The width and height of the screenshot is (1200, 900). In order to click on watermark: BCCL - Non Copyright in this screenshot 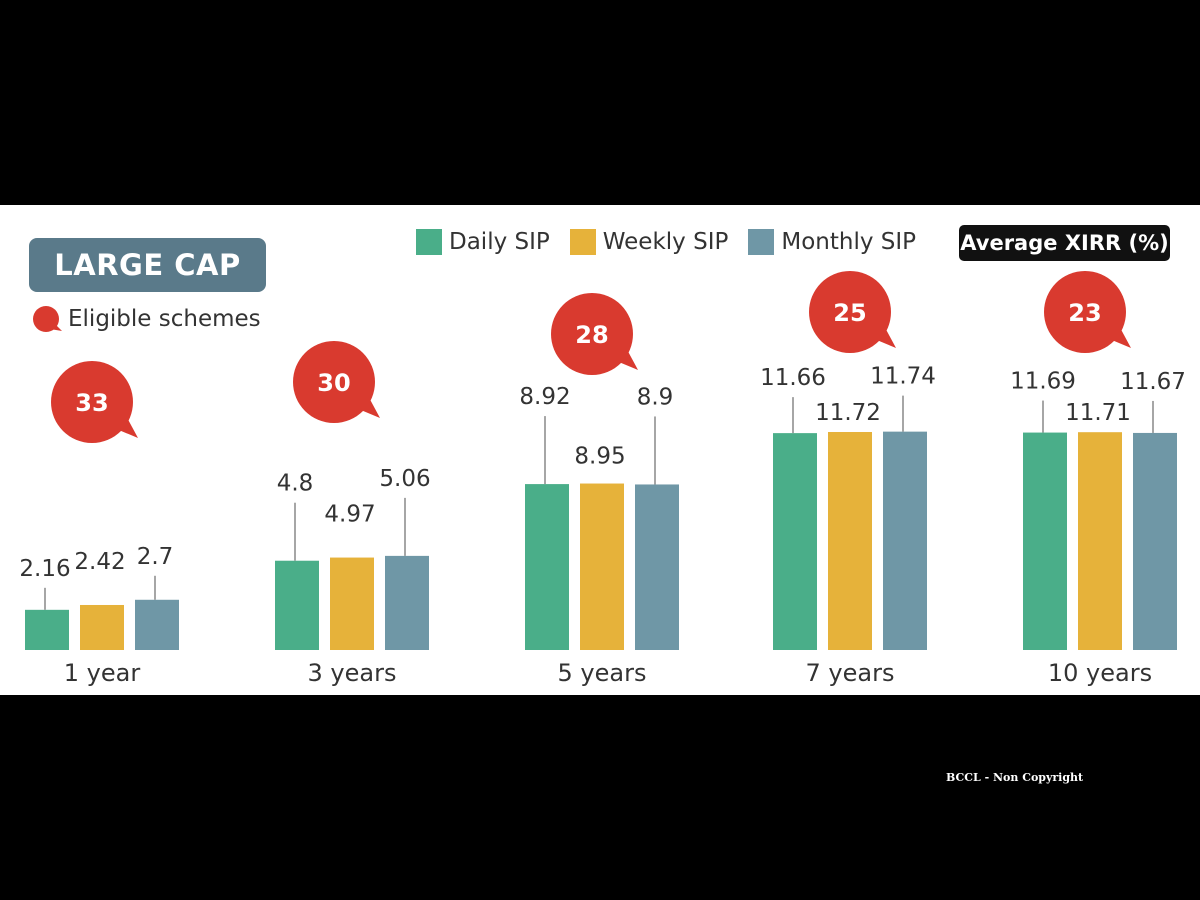, I will do `click(1015, 777)`.